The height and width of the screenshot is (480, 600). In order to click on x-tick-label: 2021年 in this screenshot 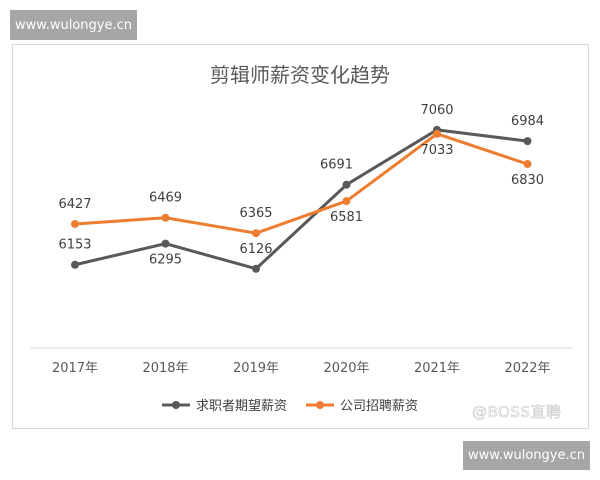, I will do `click(437, 368)`.